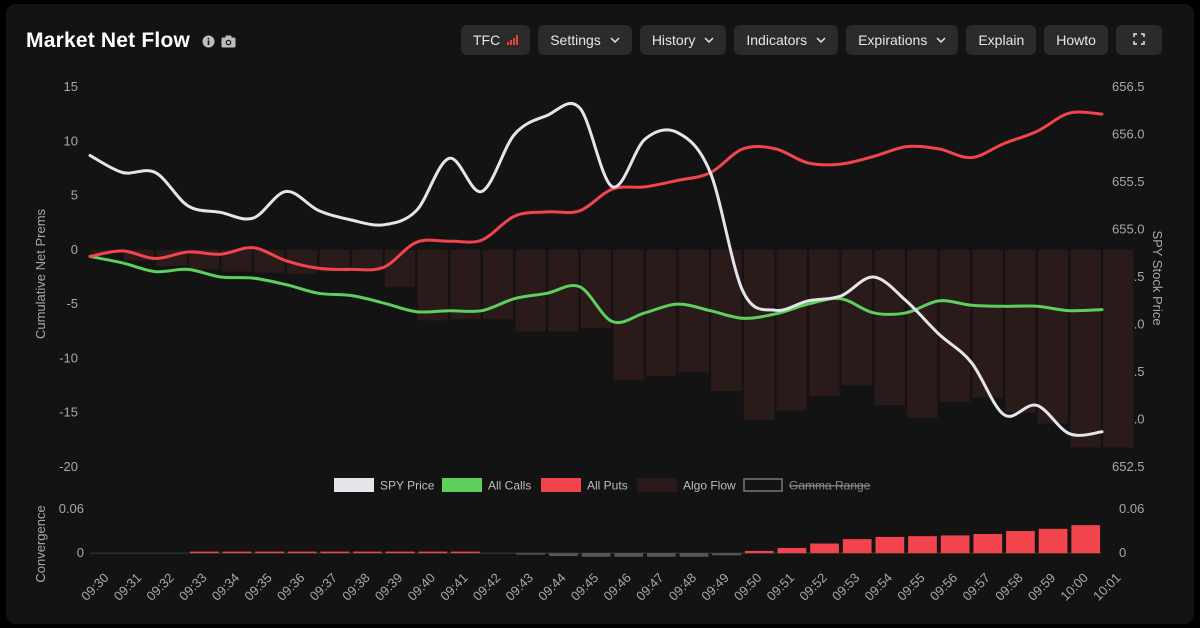 The image size is (1200, 628). What do you see at coordinates (585, 587) in the screenshot?
I see `x-tick-label: 09:45` at bounding box center [585, 587].